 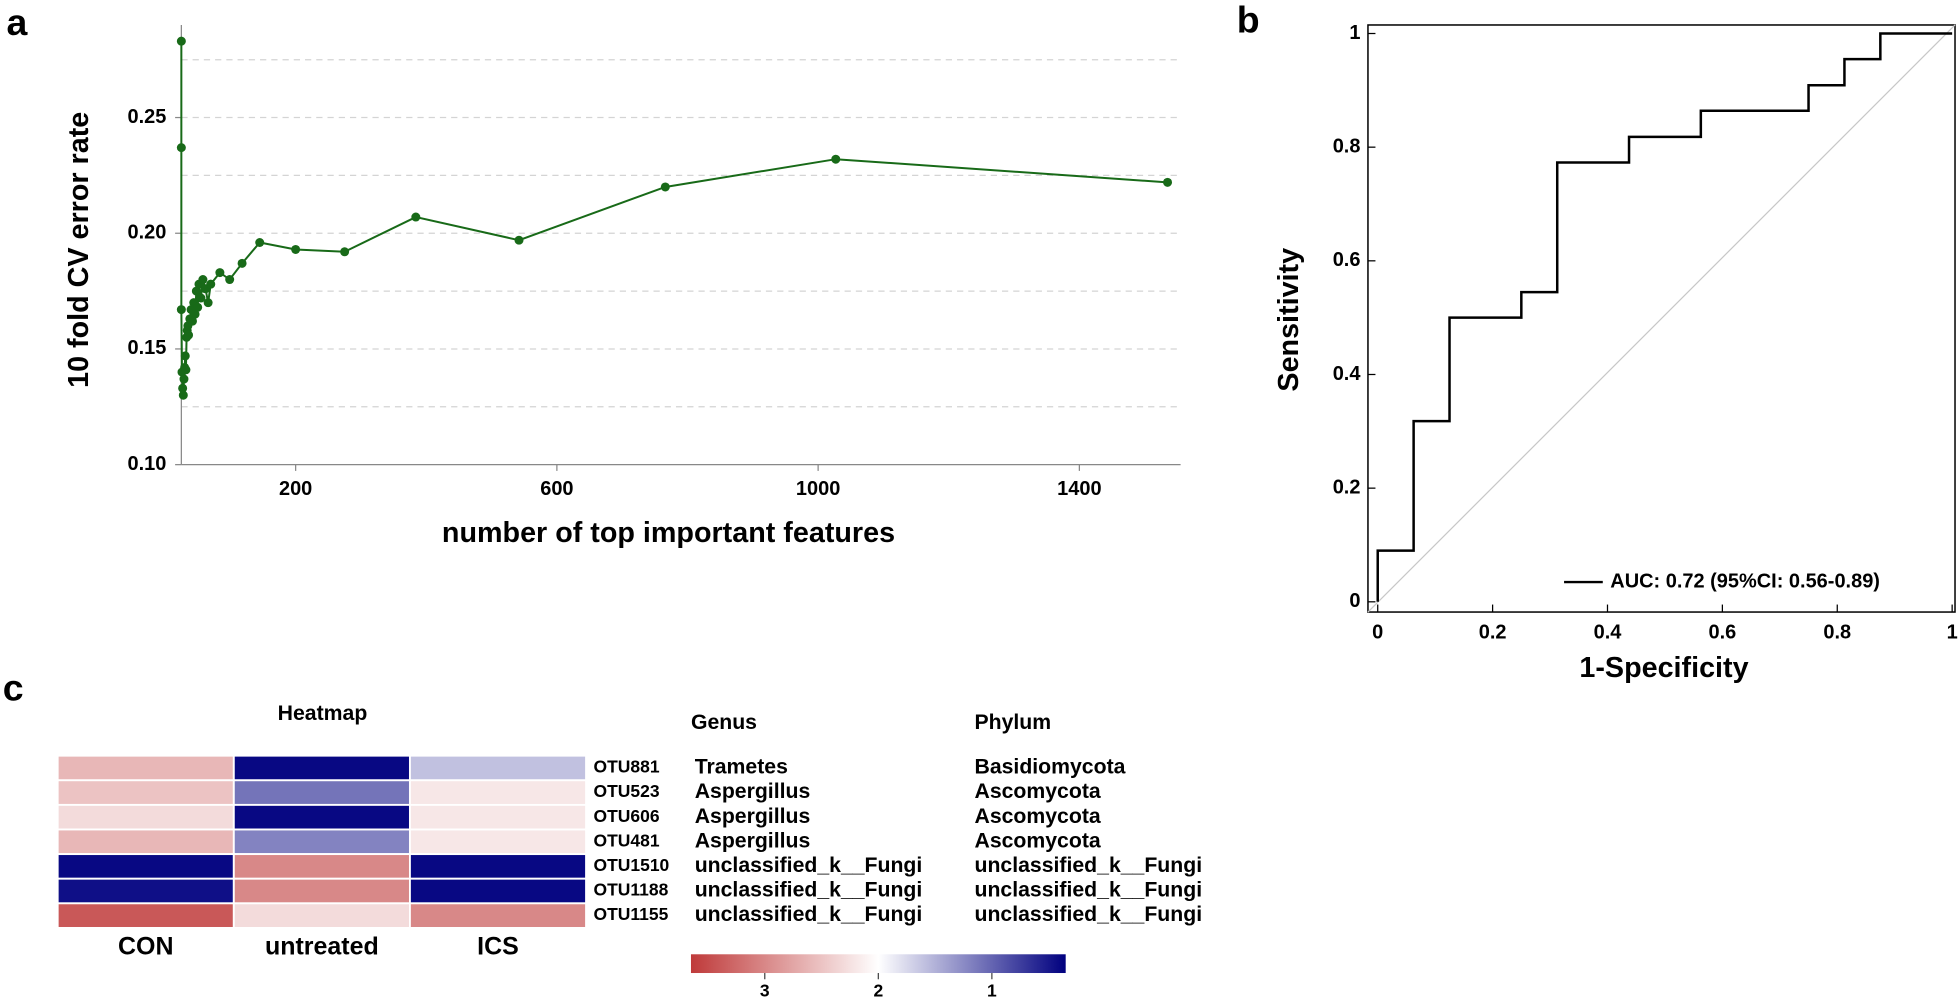 I want to click on column-header: Genus, so click(x=724, y=722).